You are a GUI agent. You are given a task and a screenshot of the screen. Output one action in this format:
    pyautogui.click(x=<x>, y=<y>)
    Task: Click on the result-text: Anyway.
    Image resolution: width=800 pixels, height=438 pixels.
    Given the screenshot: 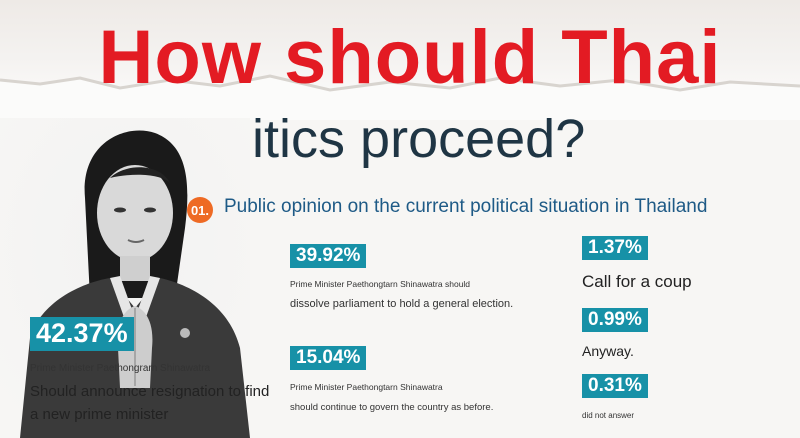 What is the action you would take?
    pyautogui.click(x=608, y=351)
    